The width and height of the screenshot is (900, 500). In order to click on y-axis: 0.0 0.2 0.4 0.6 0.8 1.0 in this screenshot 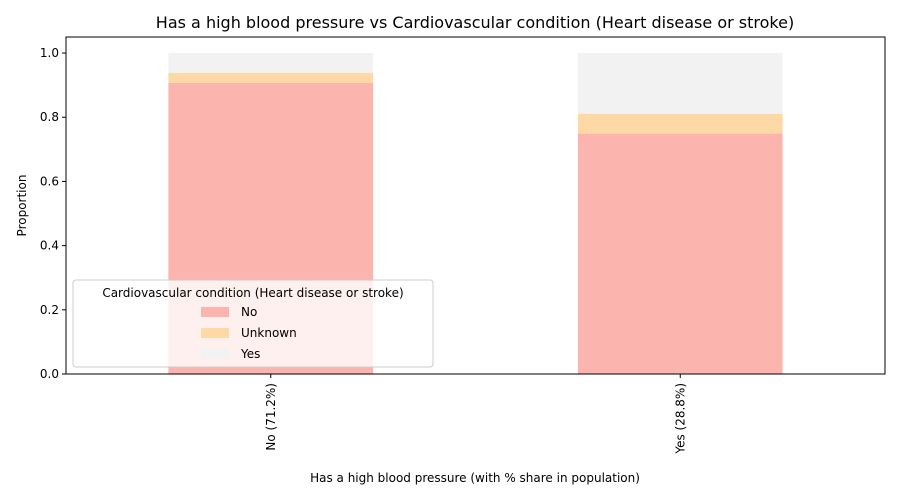, I will do `click(53, 213)`.